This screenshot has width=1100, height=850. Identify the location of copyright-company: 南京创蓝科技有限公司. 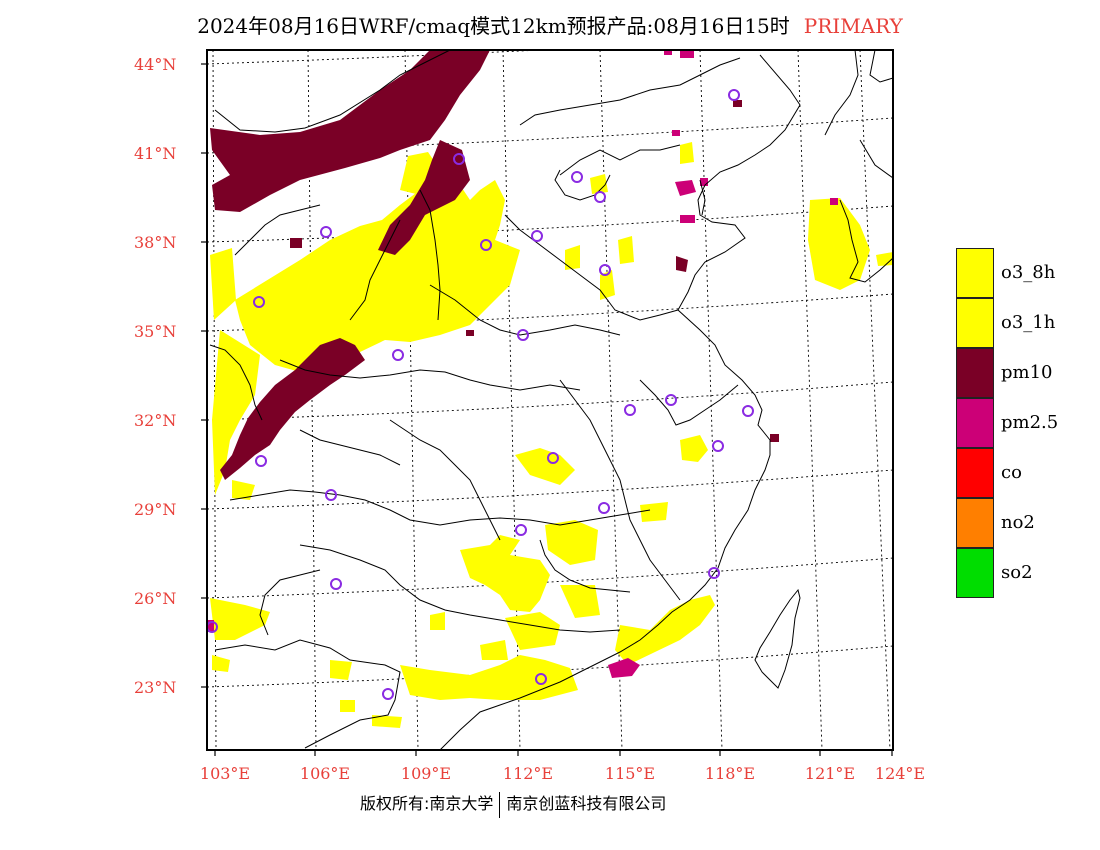
(586, 803).